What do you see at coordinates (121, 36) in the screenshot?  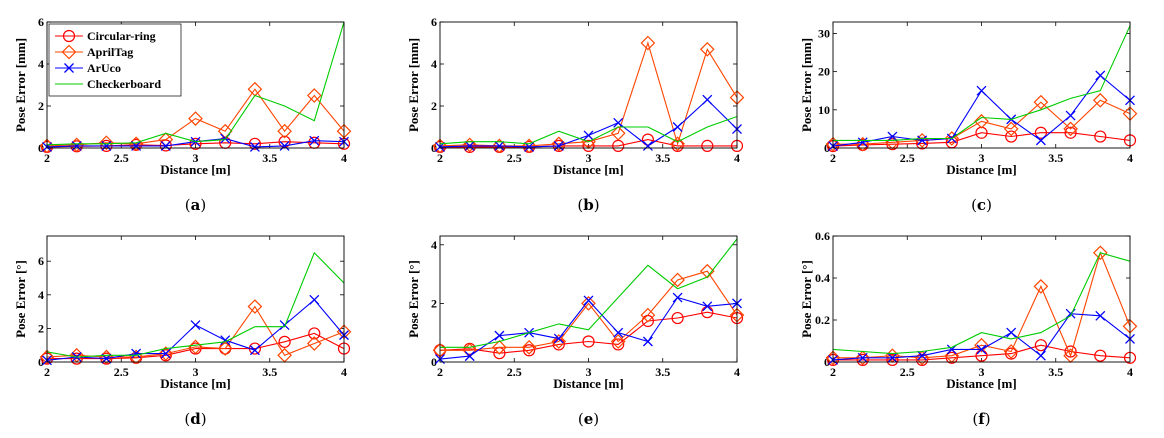 I see `legend-entry: Circular-ring` at bounding box center [121, 36].